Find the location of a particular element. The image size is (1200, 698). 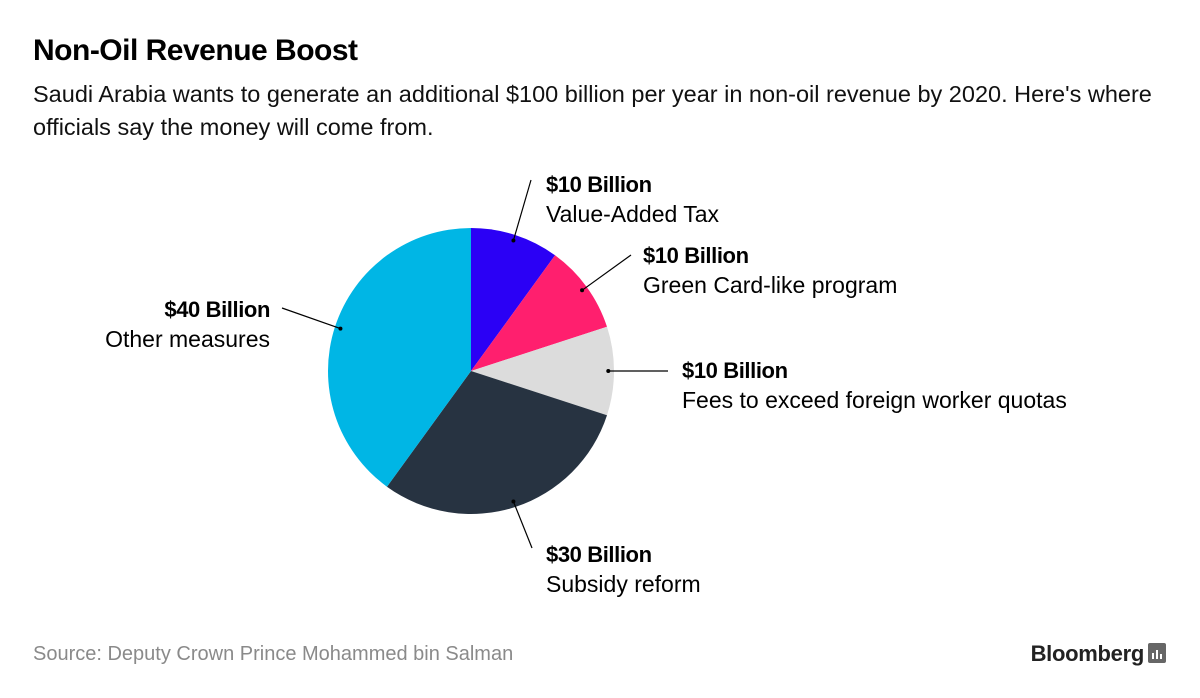

slice-category-label: Green Card-like program is located at coordinates (770, 285).